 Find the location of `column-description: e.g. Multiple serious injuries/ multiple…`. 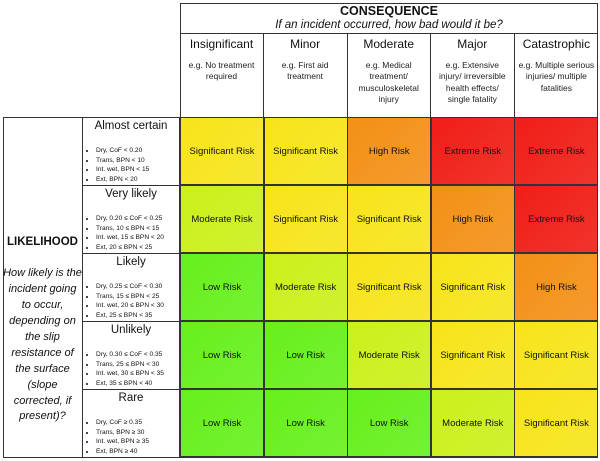

column-description: e.g. Multiple serious injuries/ multiple… is located at coordinates (556, 76).